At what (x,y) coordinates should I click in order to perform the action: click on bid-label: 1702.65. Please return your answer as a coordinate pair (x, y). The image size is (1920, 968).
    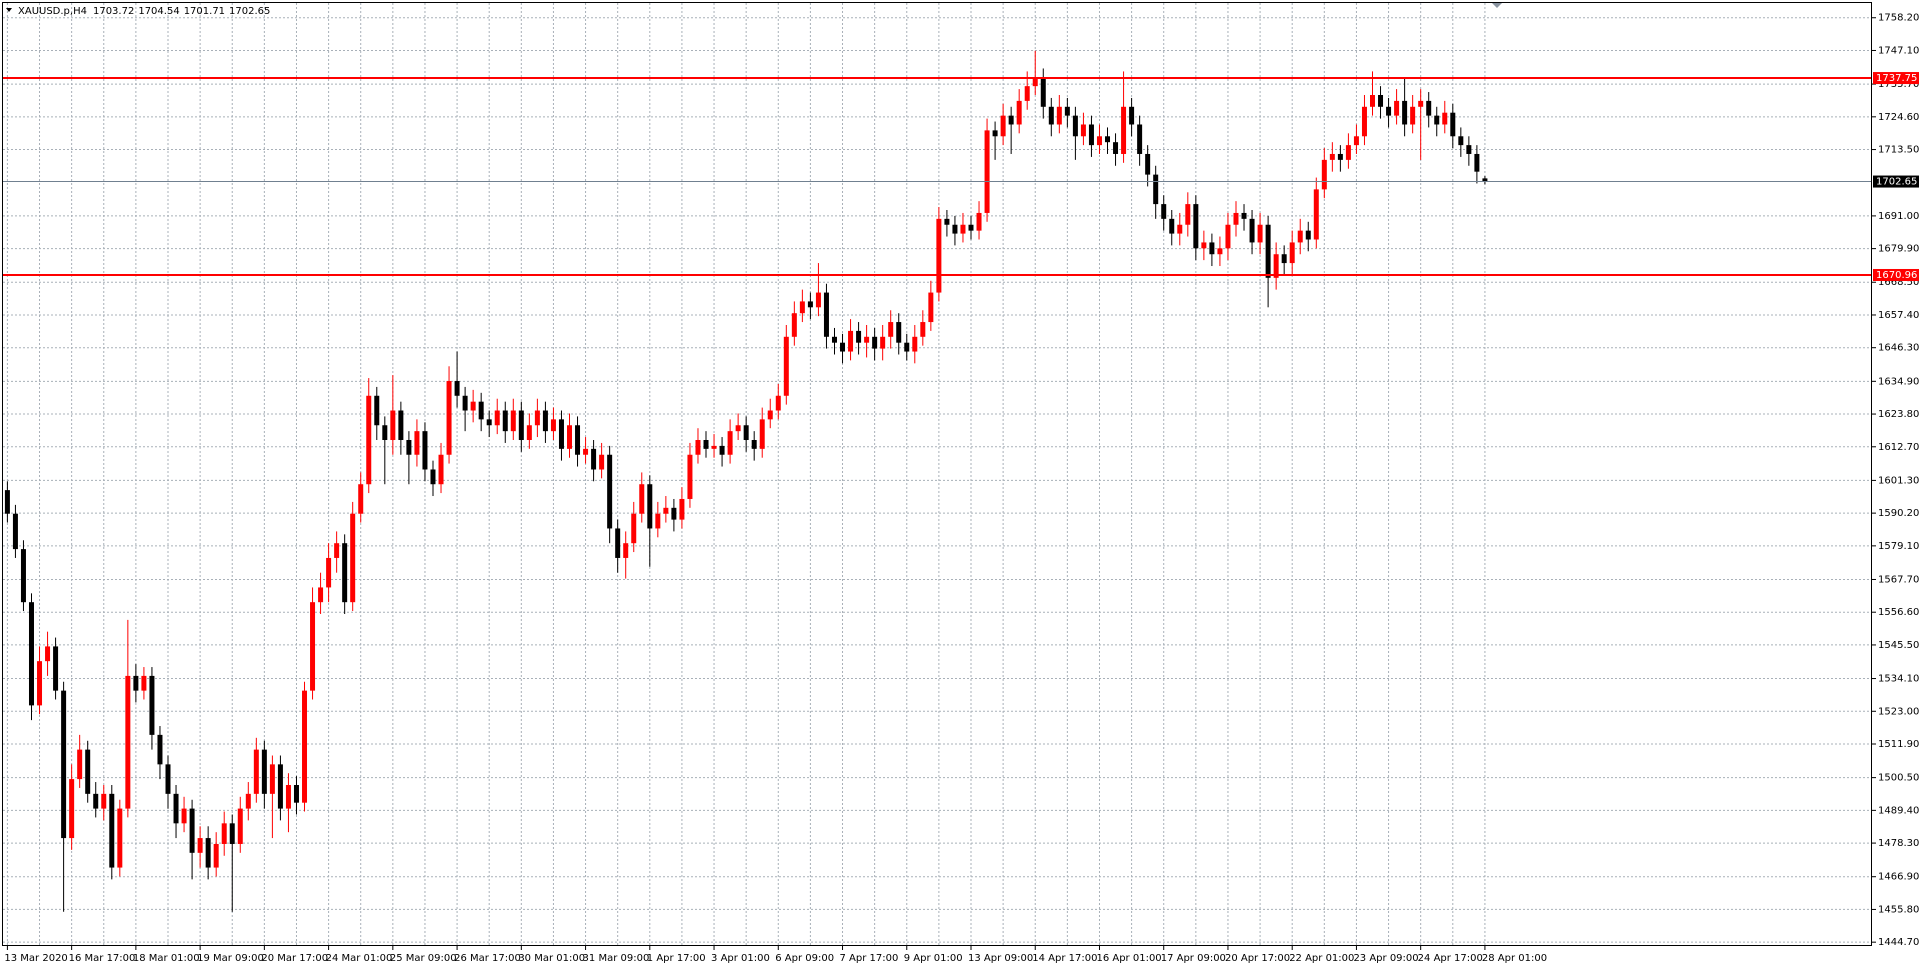
    Looking at the image, I should click on (1896, 182).